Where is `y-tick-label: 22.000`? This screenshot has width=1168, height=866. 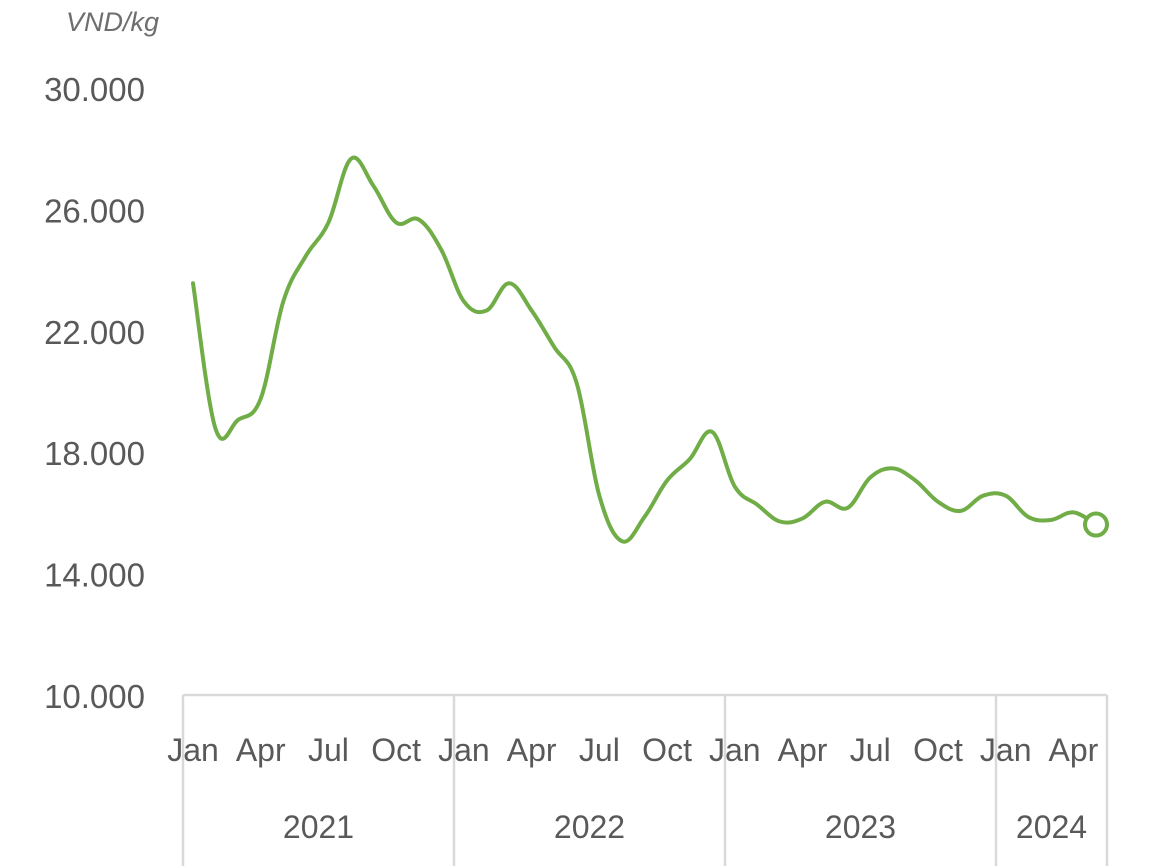
y-tick-label: 22.000 is located at coordinates (94, 332).